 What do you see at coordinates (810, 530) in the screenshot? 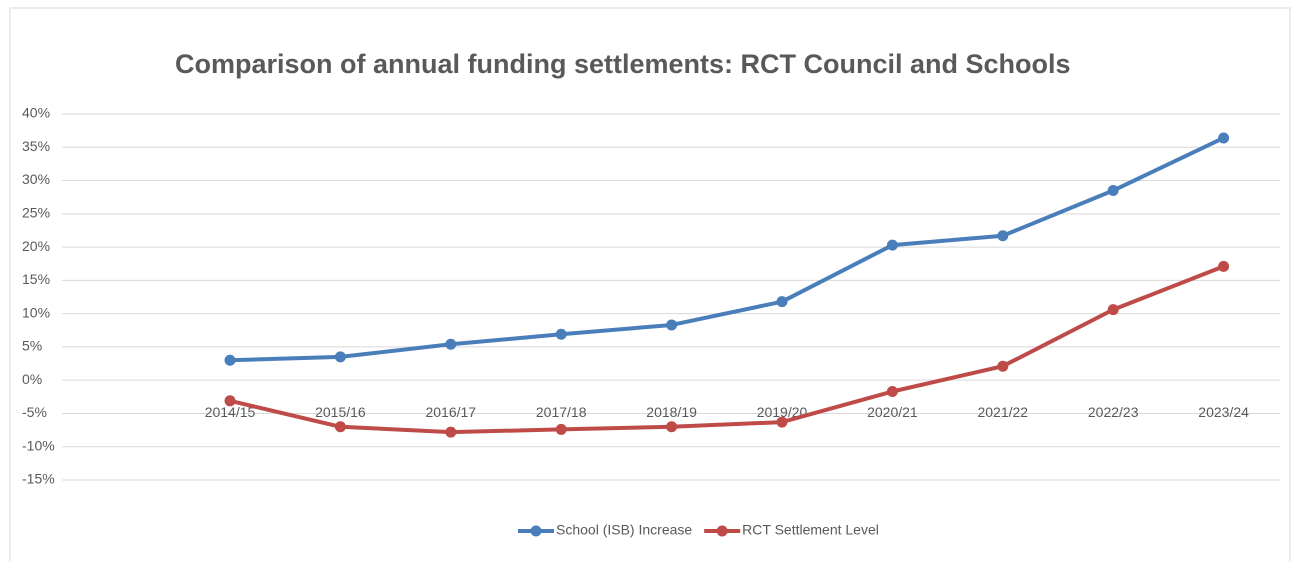
I see `legend-label: RCT Settlement Level` at bounding box center [810, 530].